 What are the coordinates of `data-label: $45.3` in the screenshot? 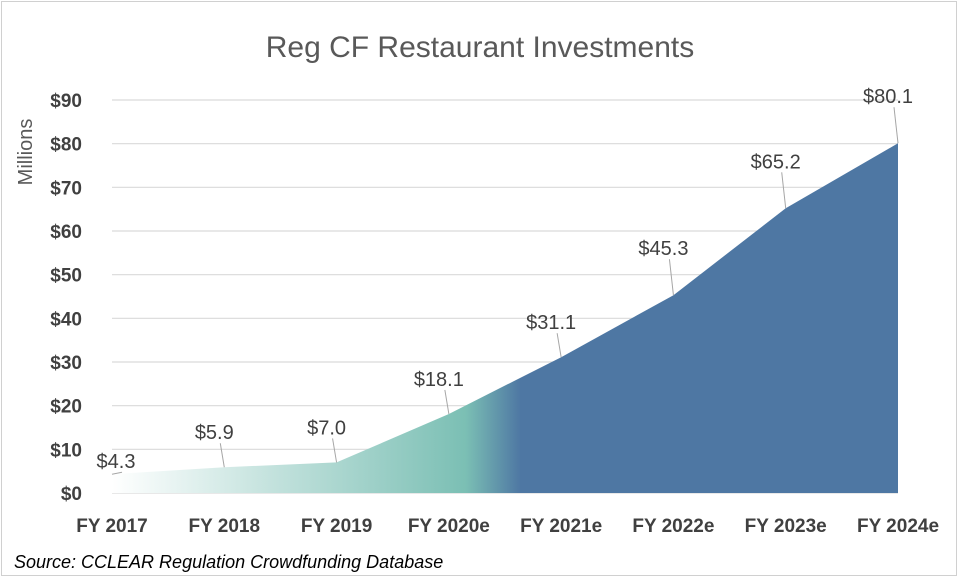 It's located at (663, 249).